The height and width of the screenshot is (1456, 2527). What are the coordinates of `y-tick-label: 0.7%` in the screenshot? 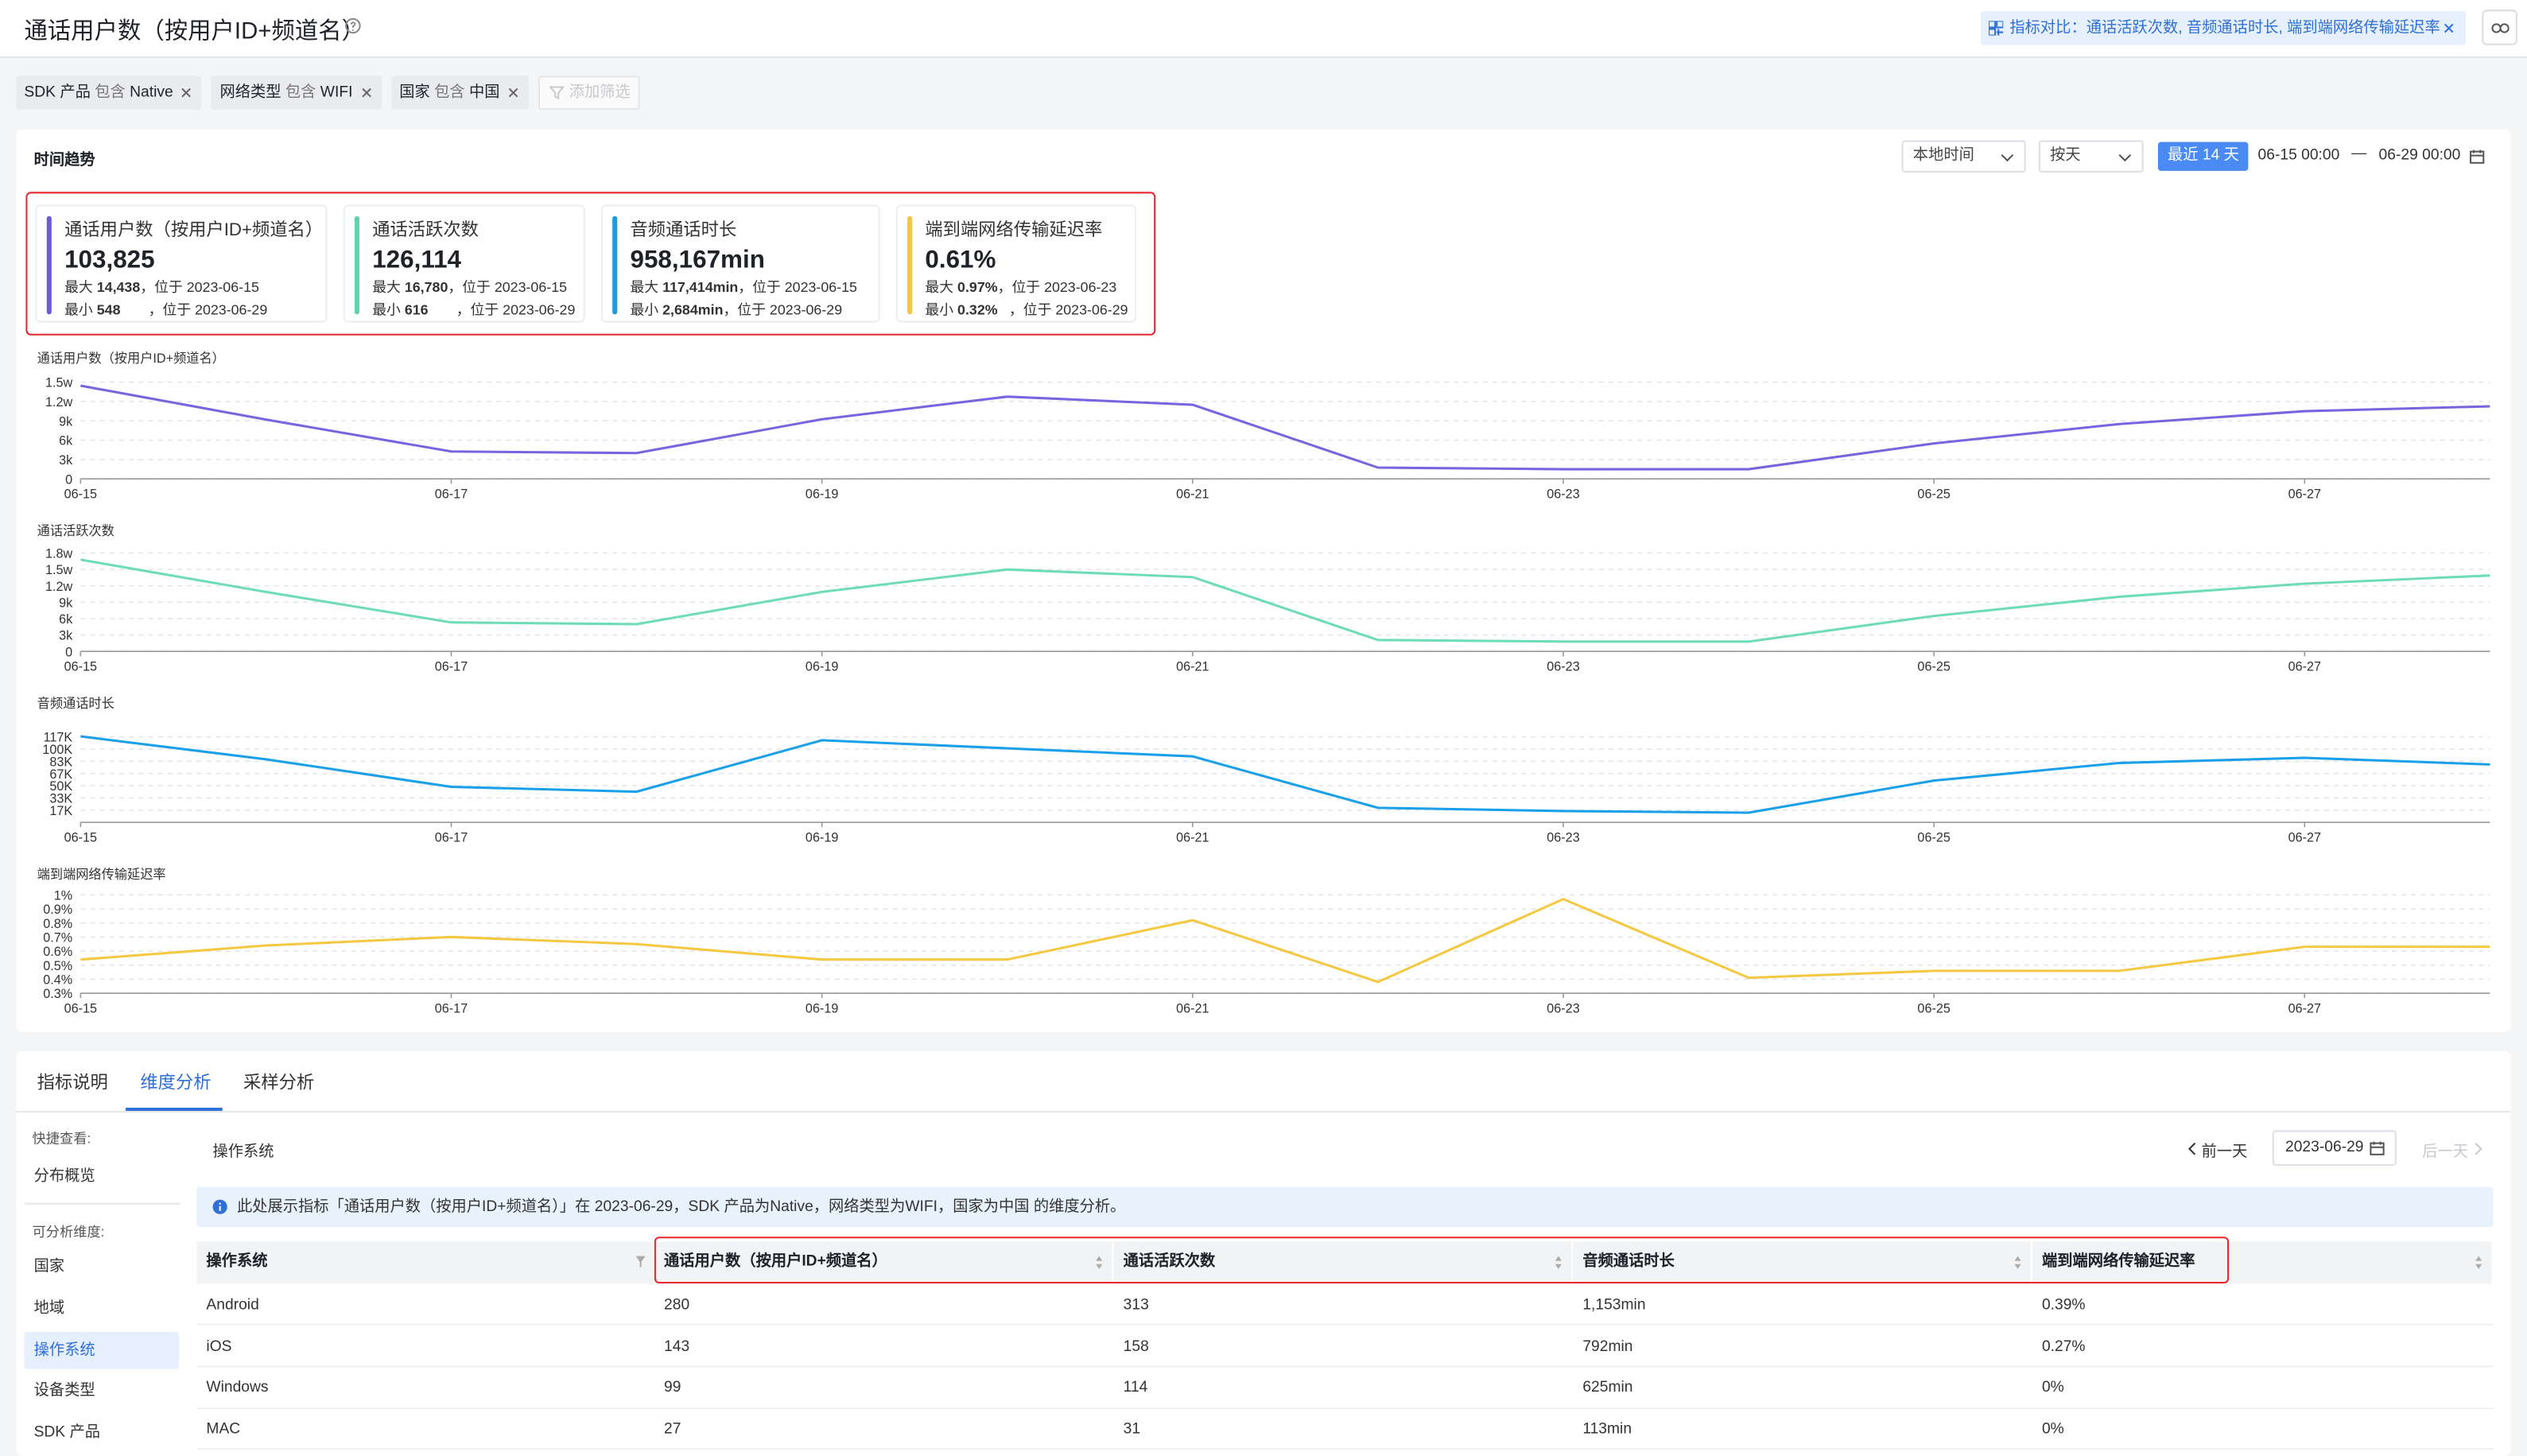 It's located at (57, 937).